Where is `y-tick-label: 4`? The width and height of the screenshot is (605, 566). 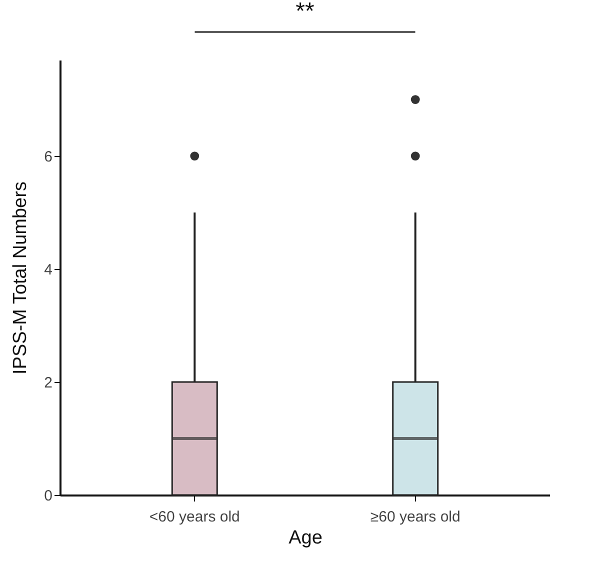 y-tick-label: 4 is located at coordinates (48, 270).